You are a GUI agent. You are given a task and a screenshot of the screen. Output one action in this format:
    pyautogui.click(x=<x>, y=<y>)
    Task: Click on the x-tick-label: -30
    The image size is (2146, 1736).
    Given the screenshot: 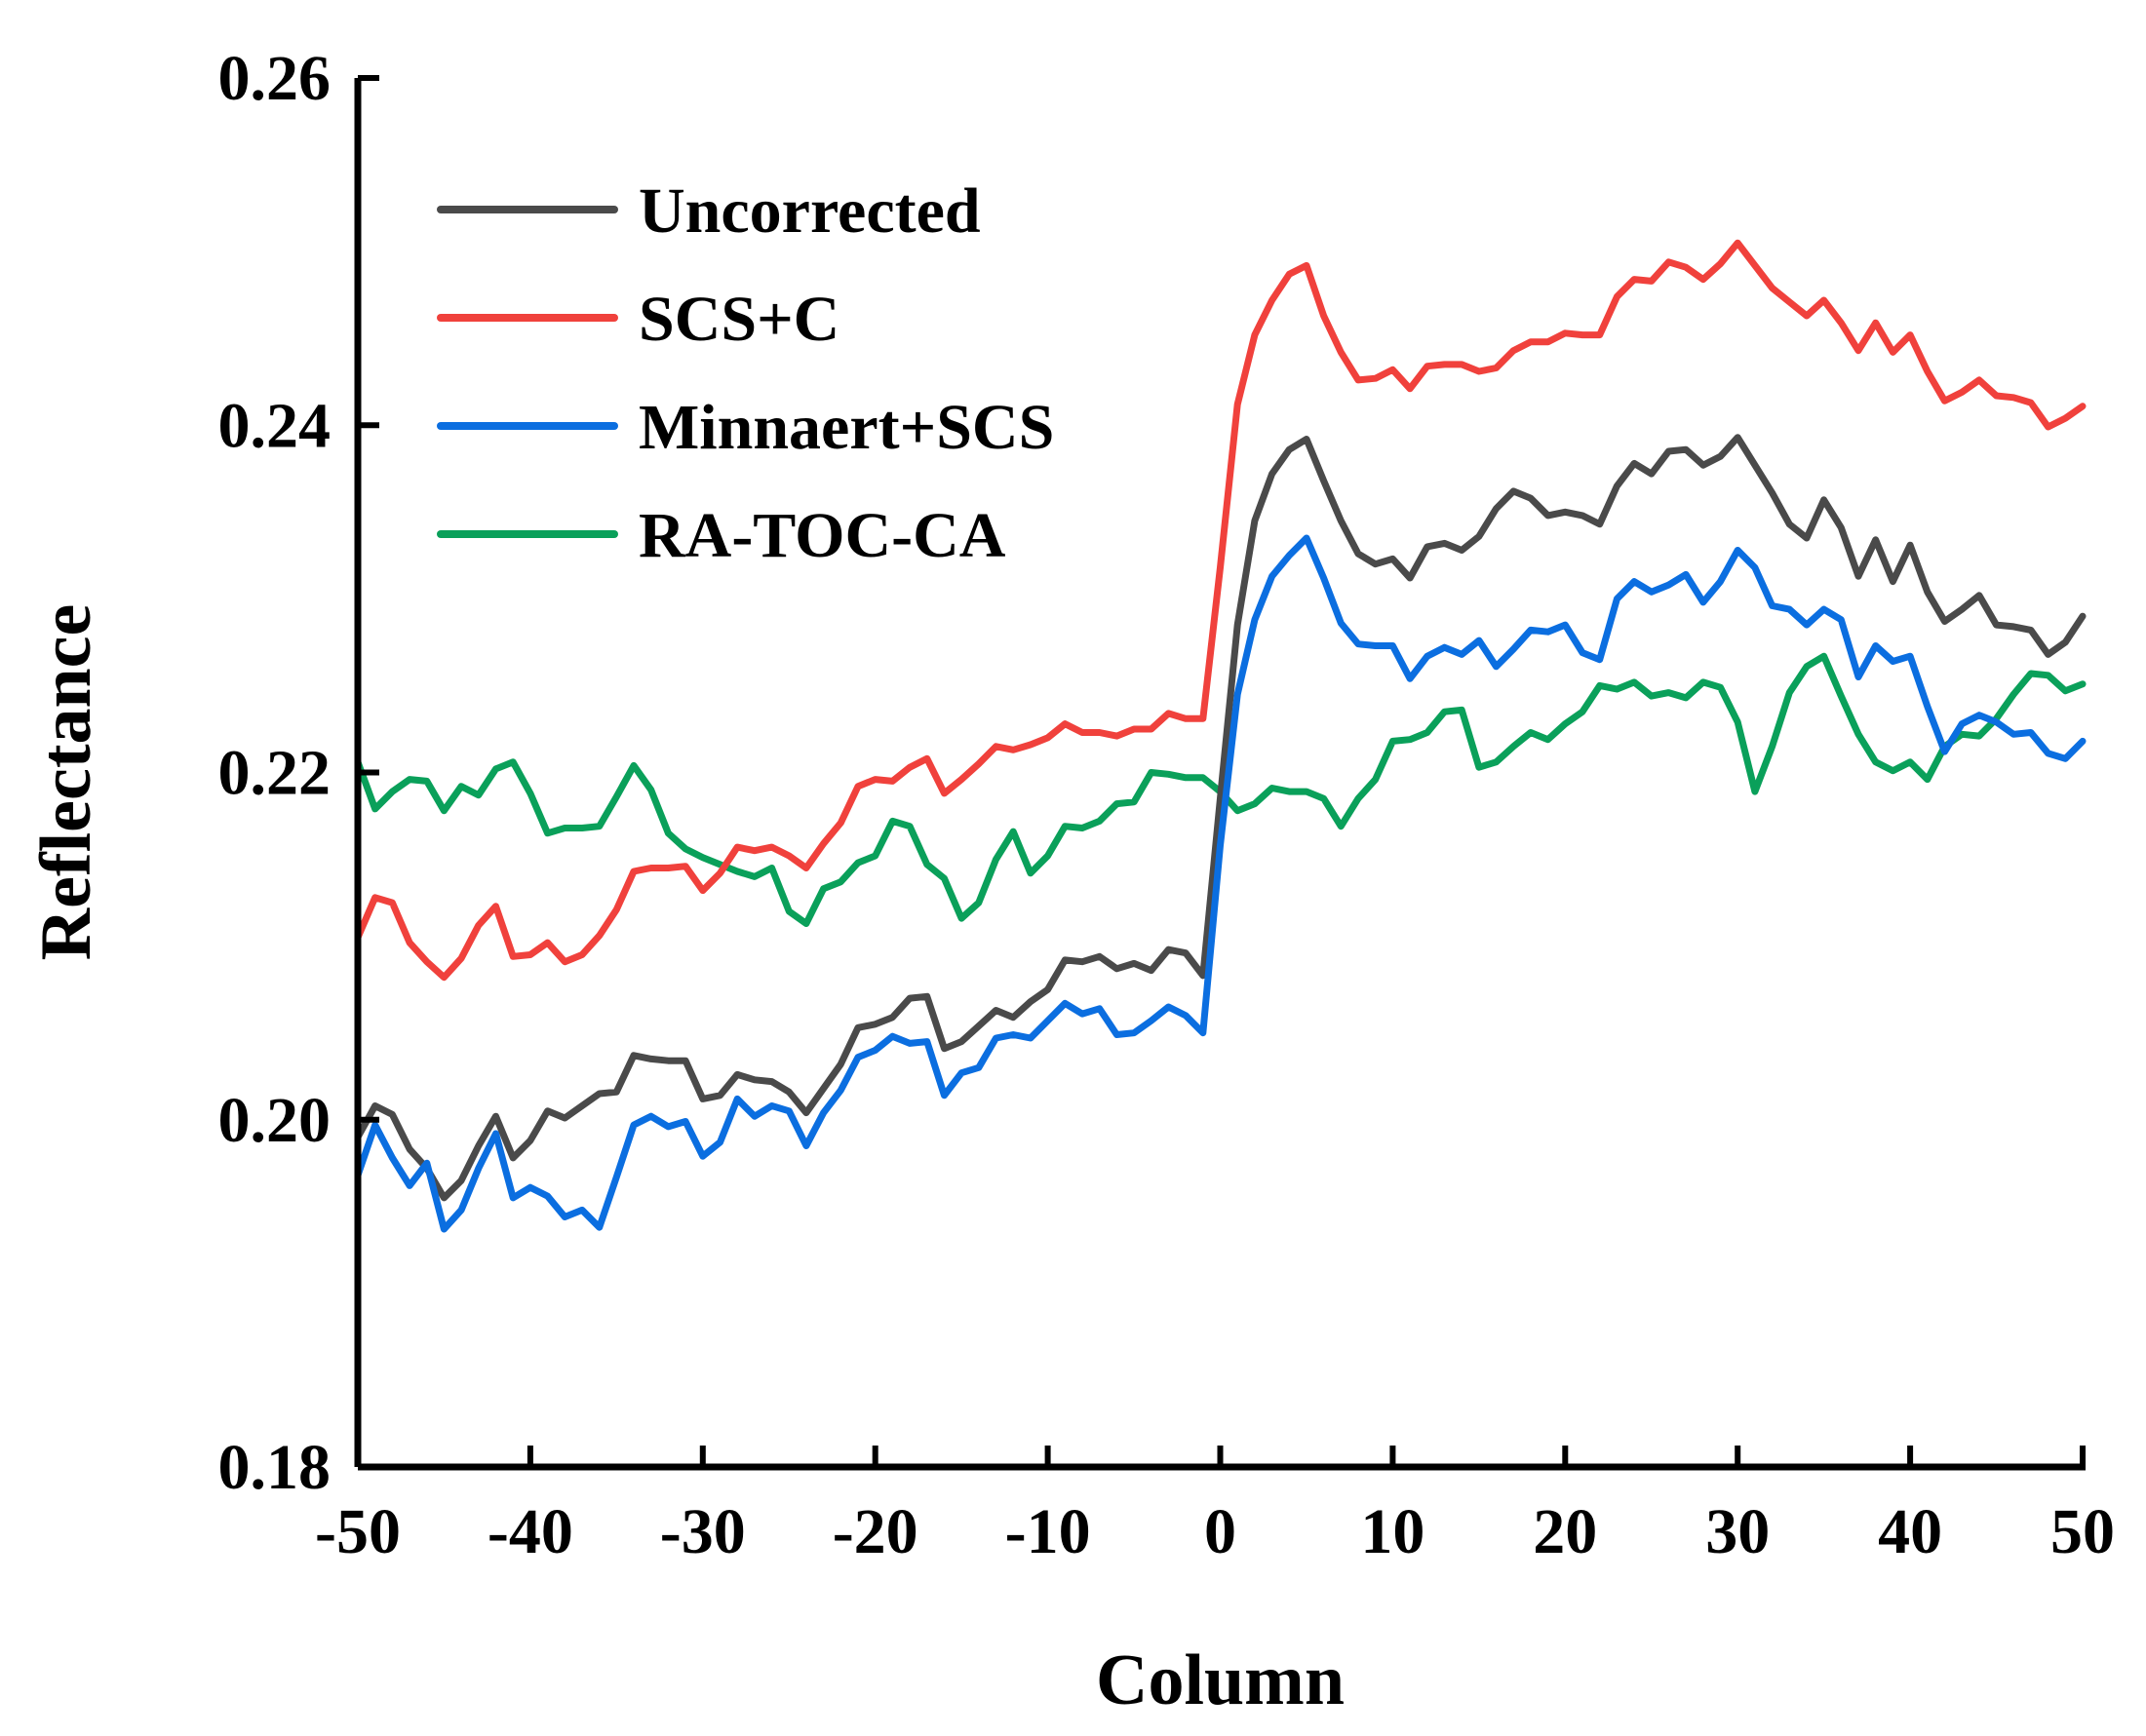 What is the action you would take?
    pyautogui.click(x=703, y=1531)
    